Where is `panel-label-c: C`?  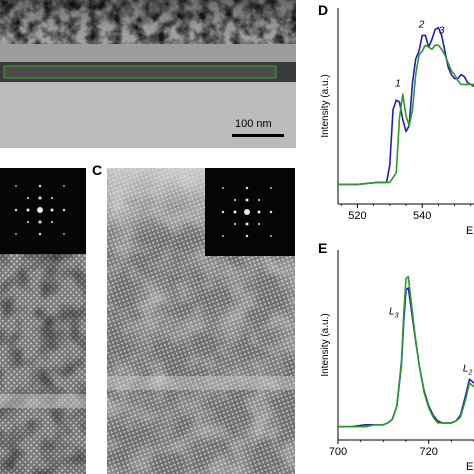
panel-label-c: C is located at coordinates (97, 170).